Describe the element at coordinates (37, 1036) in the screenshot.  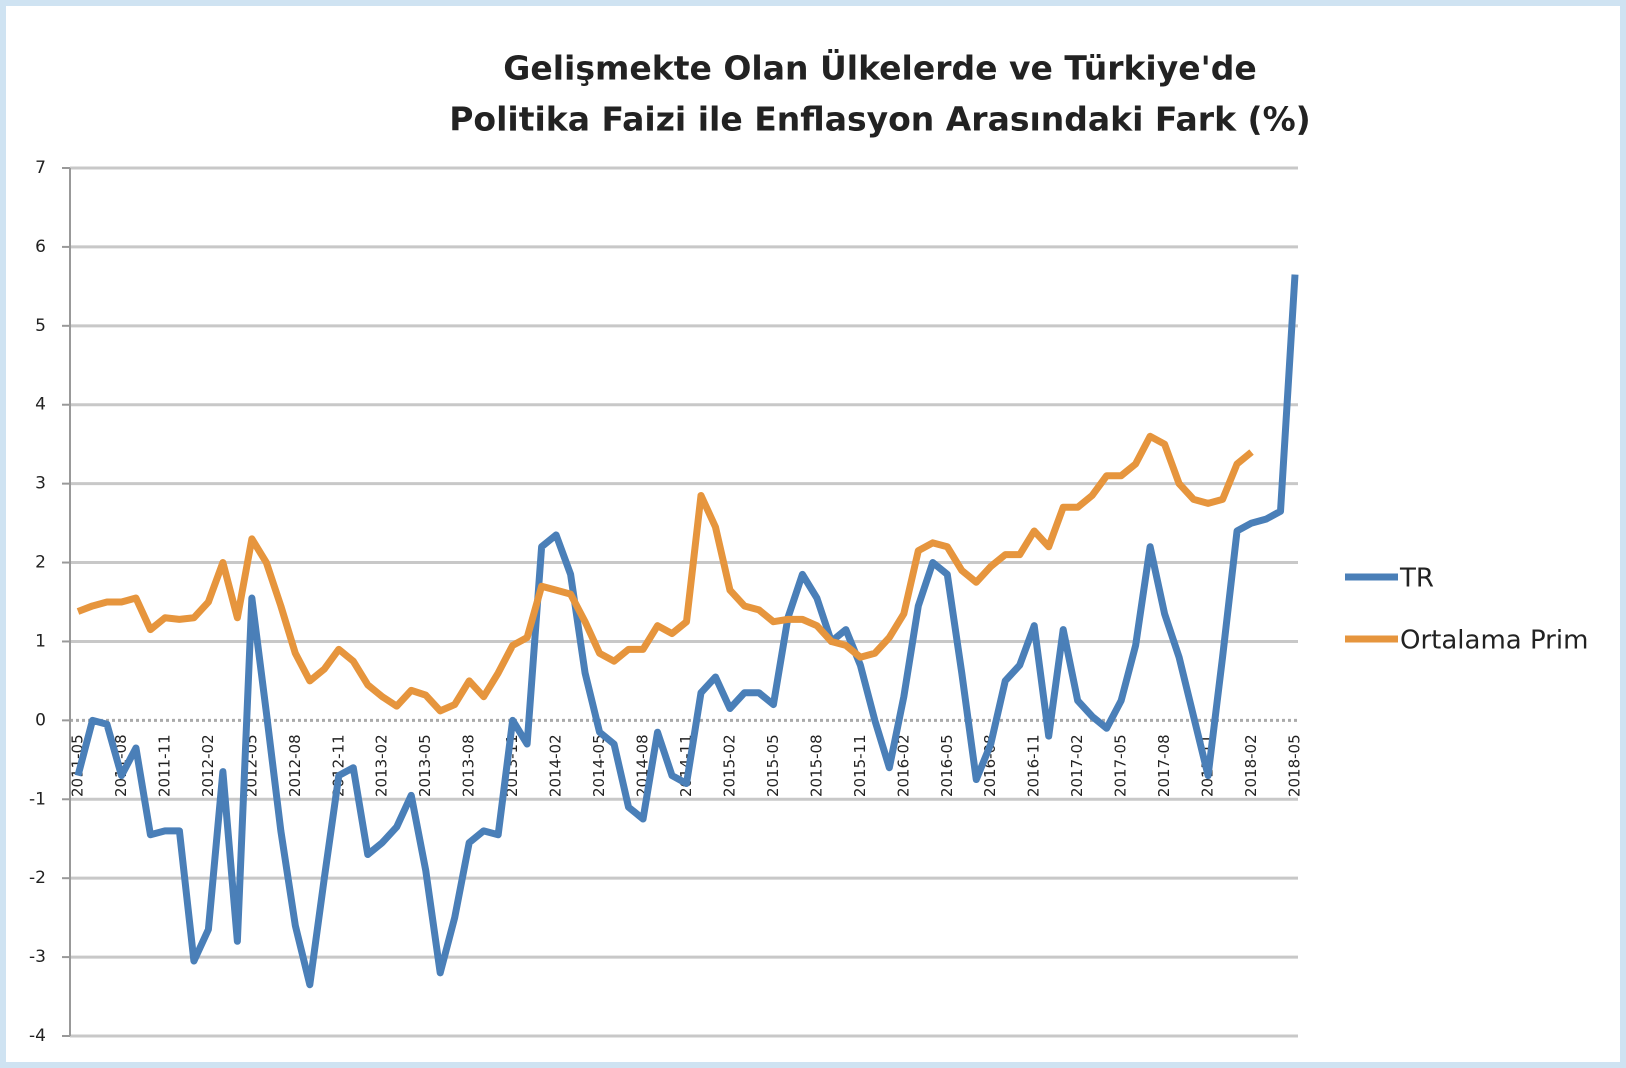
I see `y-tick-label: -4` at that location.